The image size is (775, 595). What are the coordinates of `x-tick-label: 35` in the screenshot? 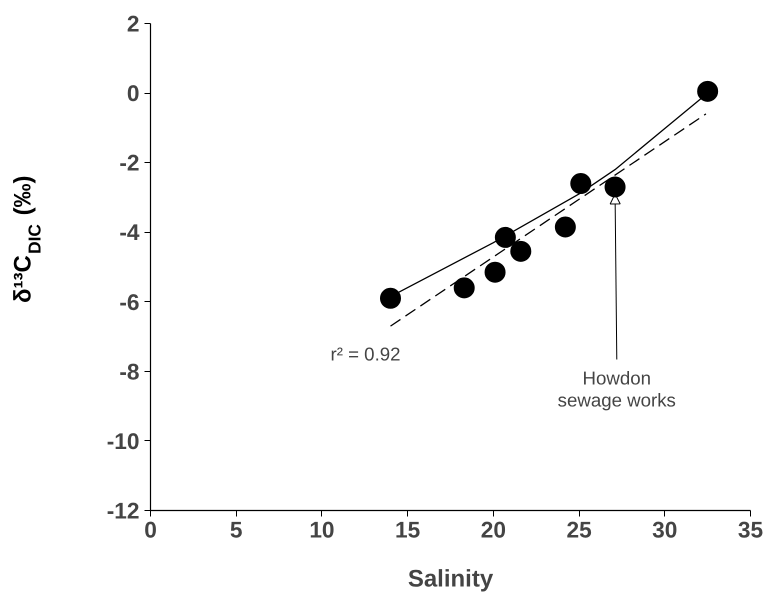 It's located at (751, 529).